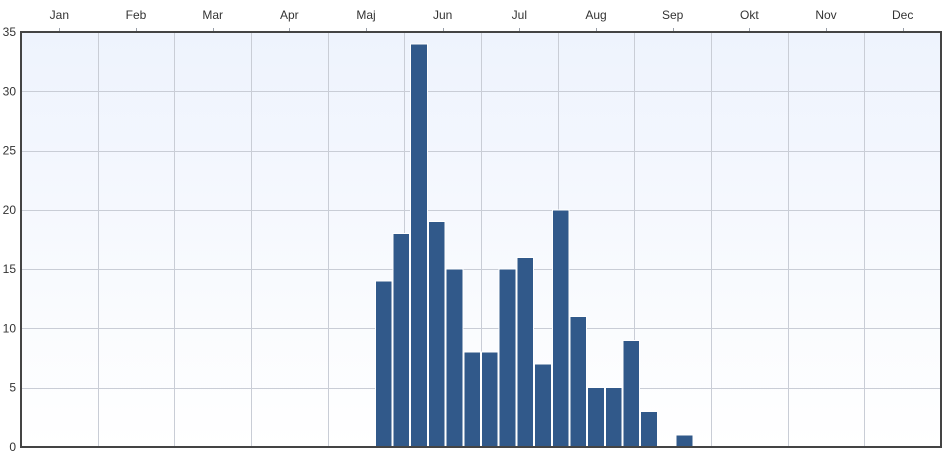  What do you see at coordinates (289, 15) in the screenshot?
I see `month-label-apr: Apr` at bounding box center [289, 15].